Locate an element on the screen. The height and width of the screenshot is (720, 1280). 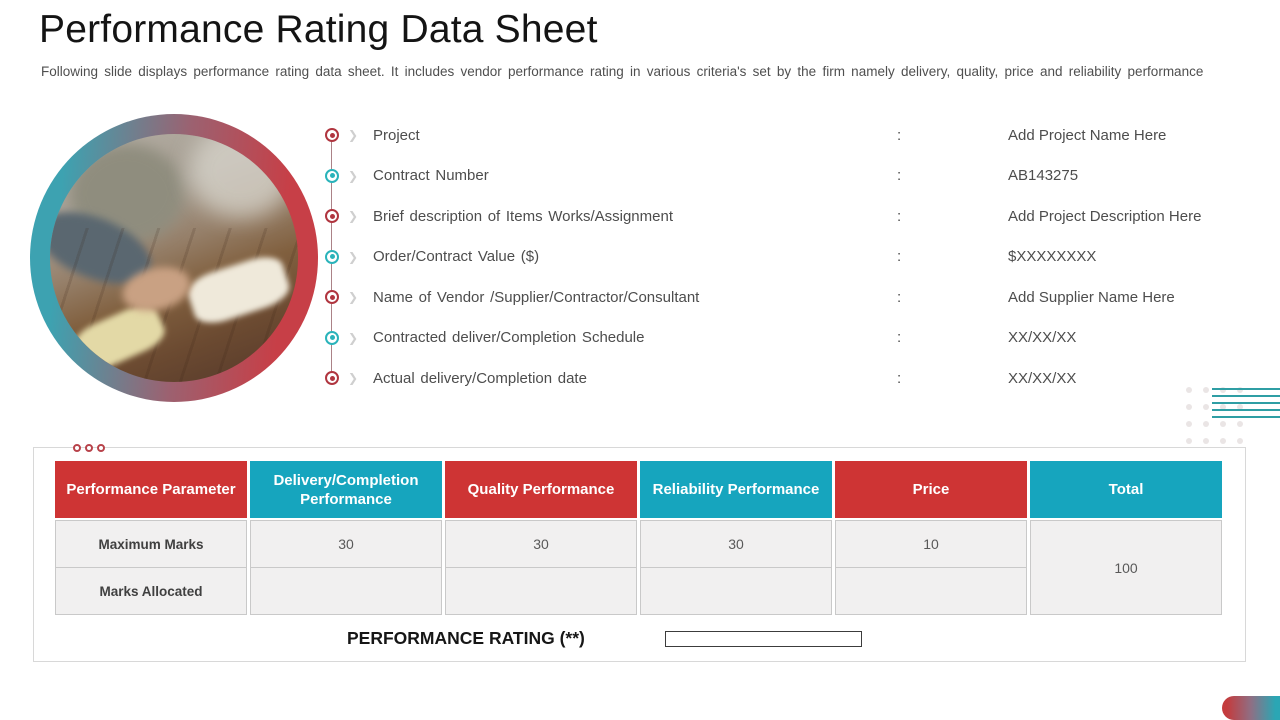
meeting-photo is located at coordinates (174, 258).